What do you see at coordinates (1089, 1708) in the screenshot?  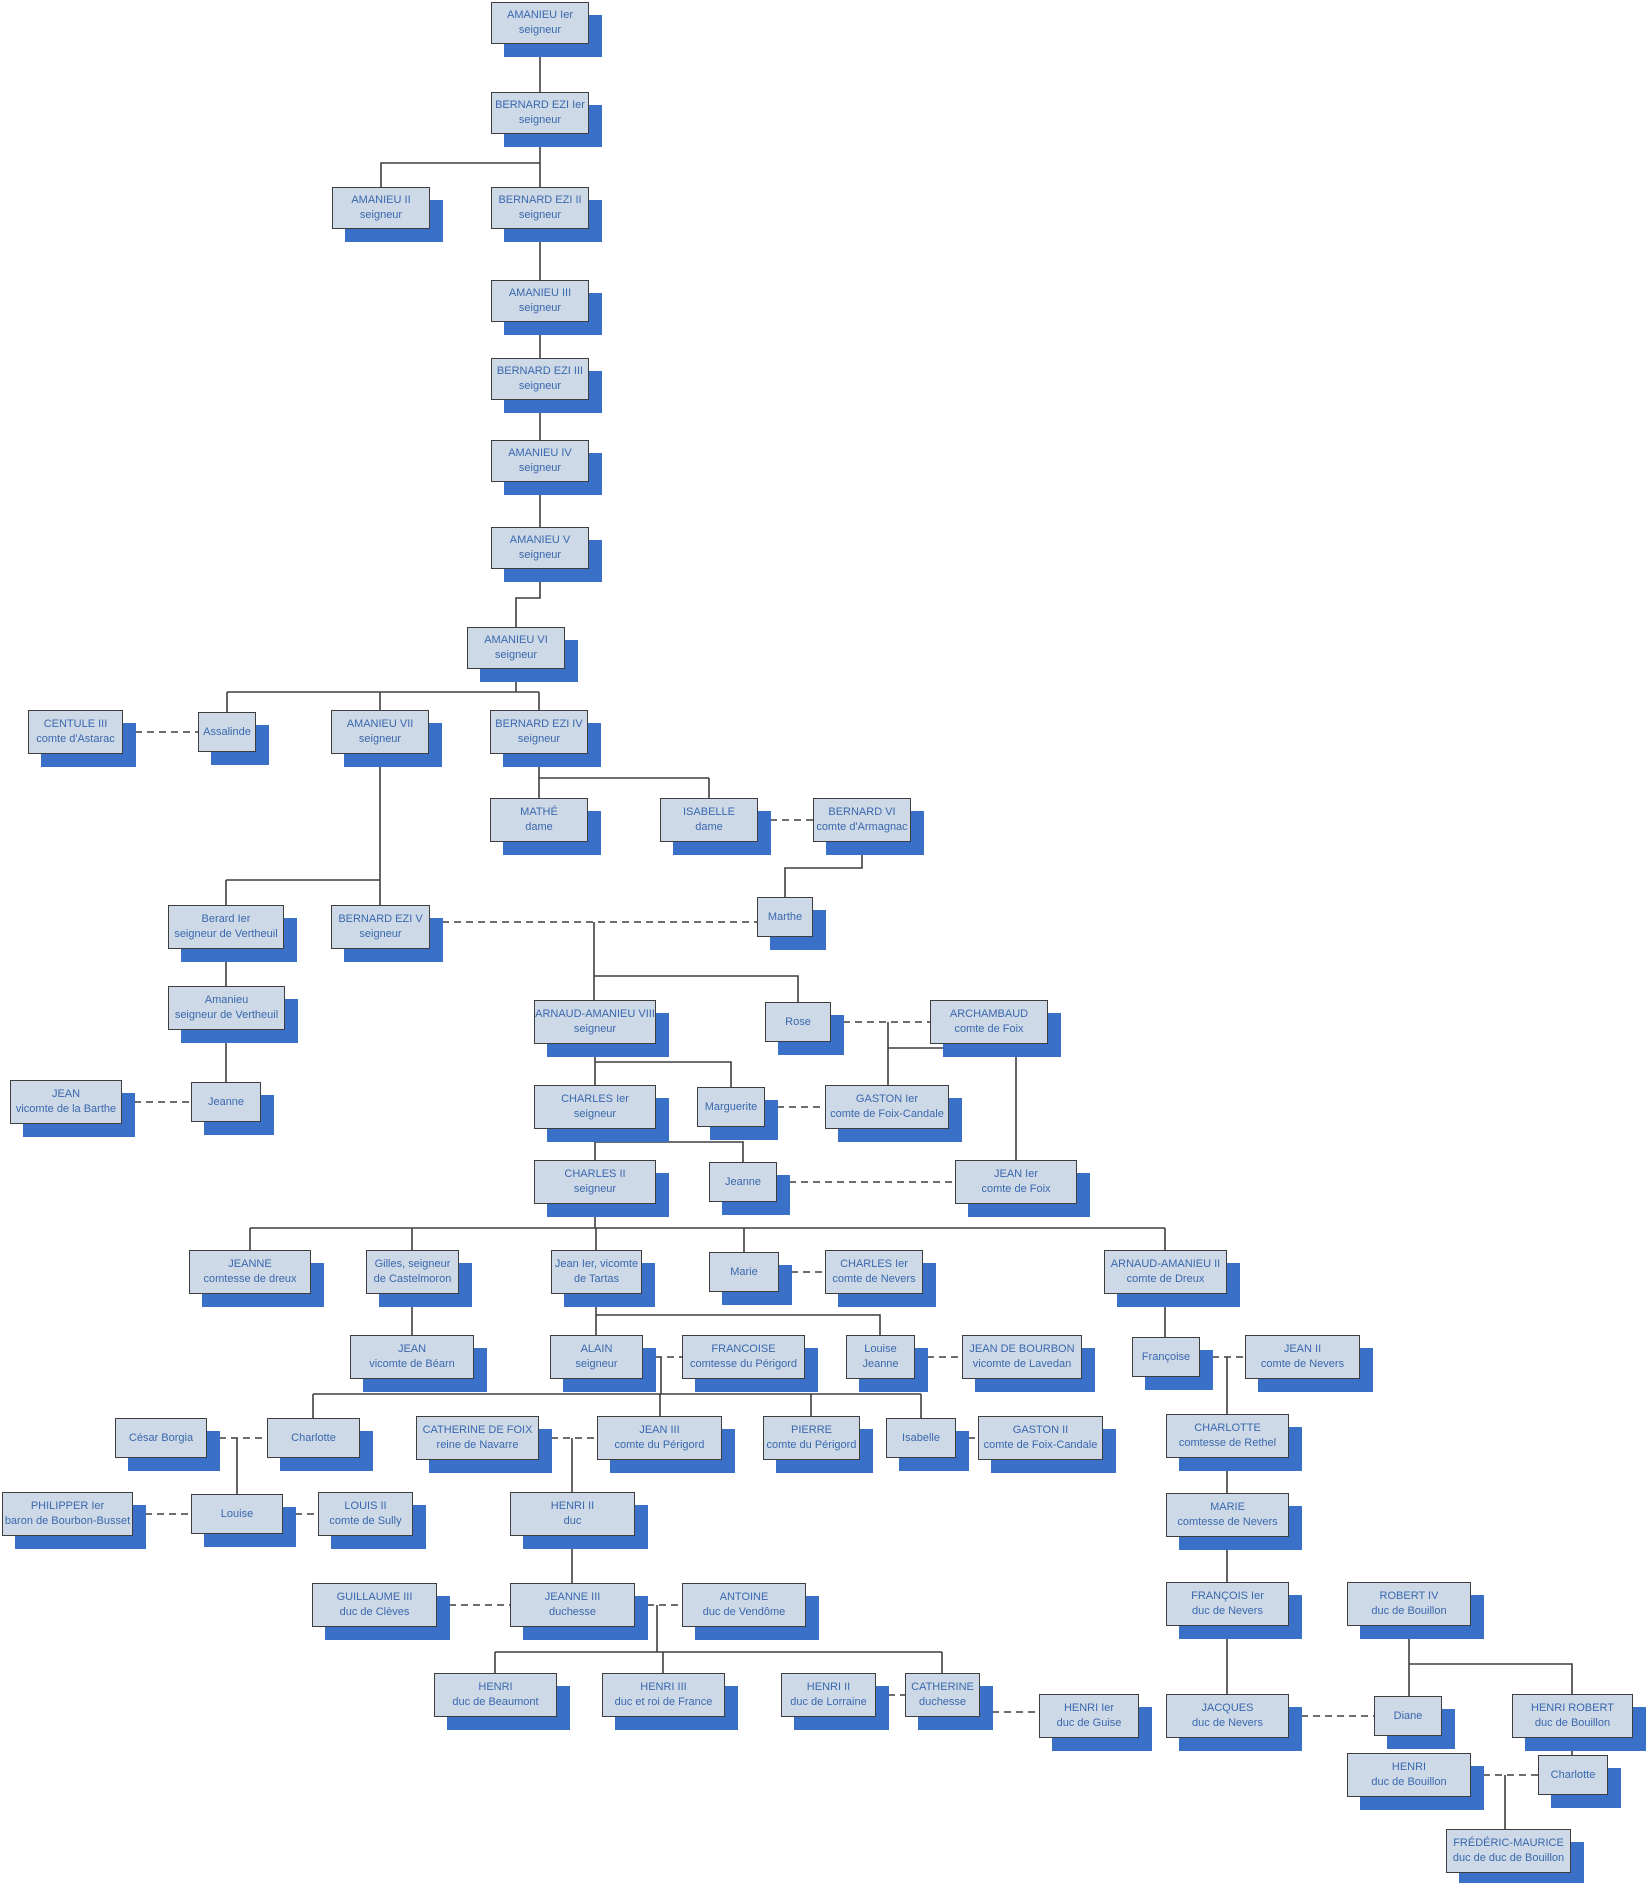 I see `node-title: HENRI Ier` at bounding box center [1089, 1708].